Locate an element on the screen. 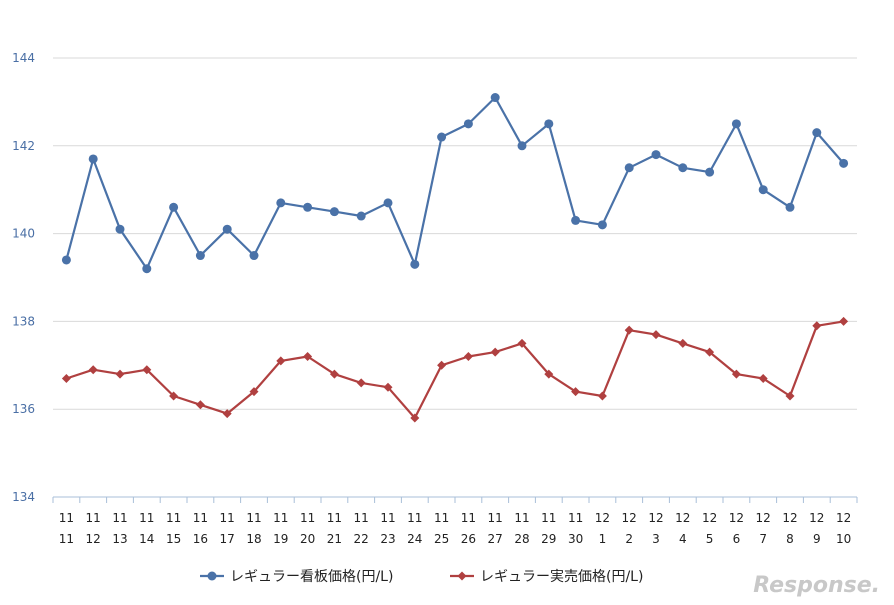  x-tick-day: 28 is located at coordinates (521, 539).